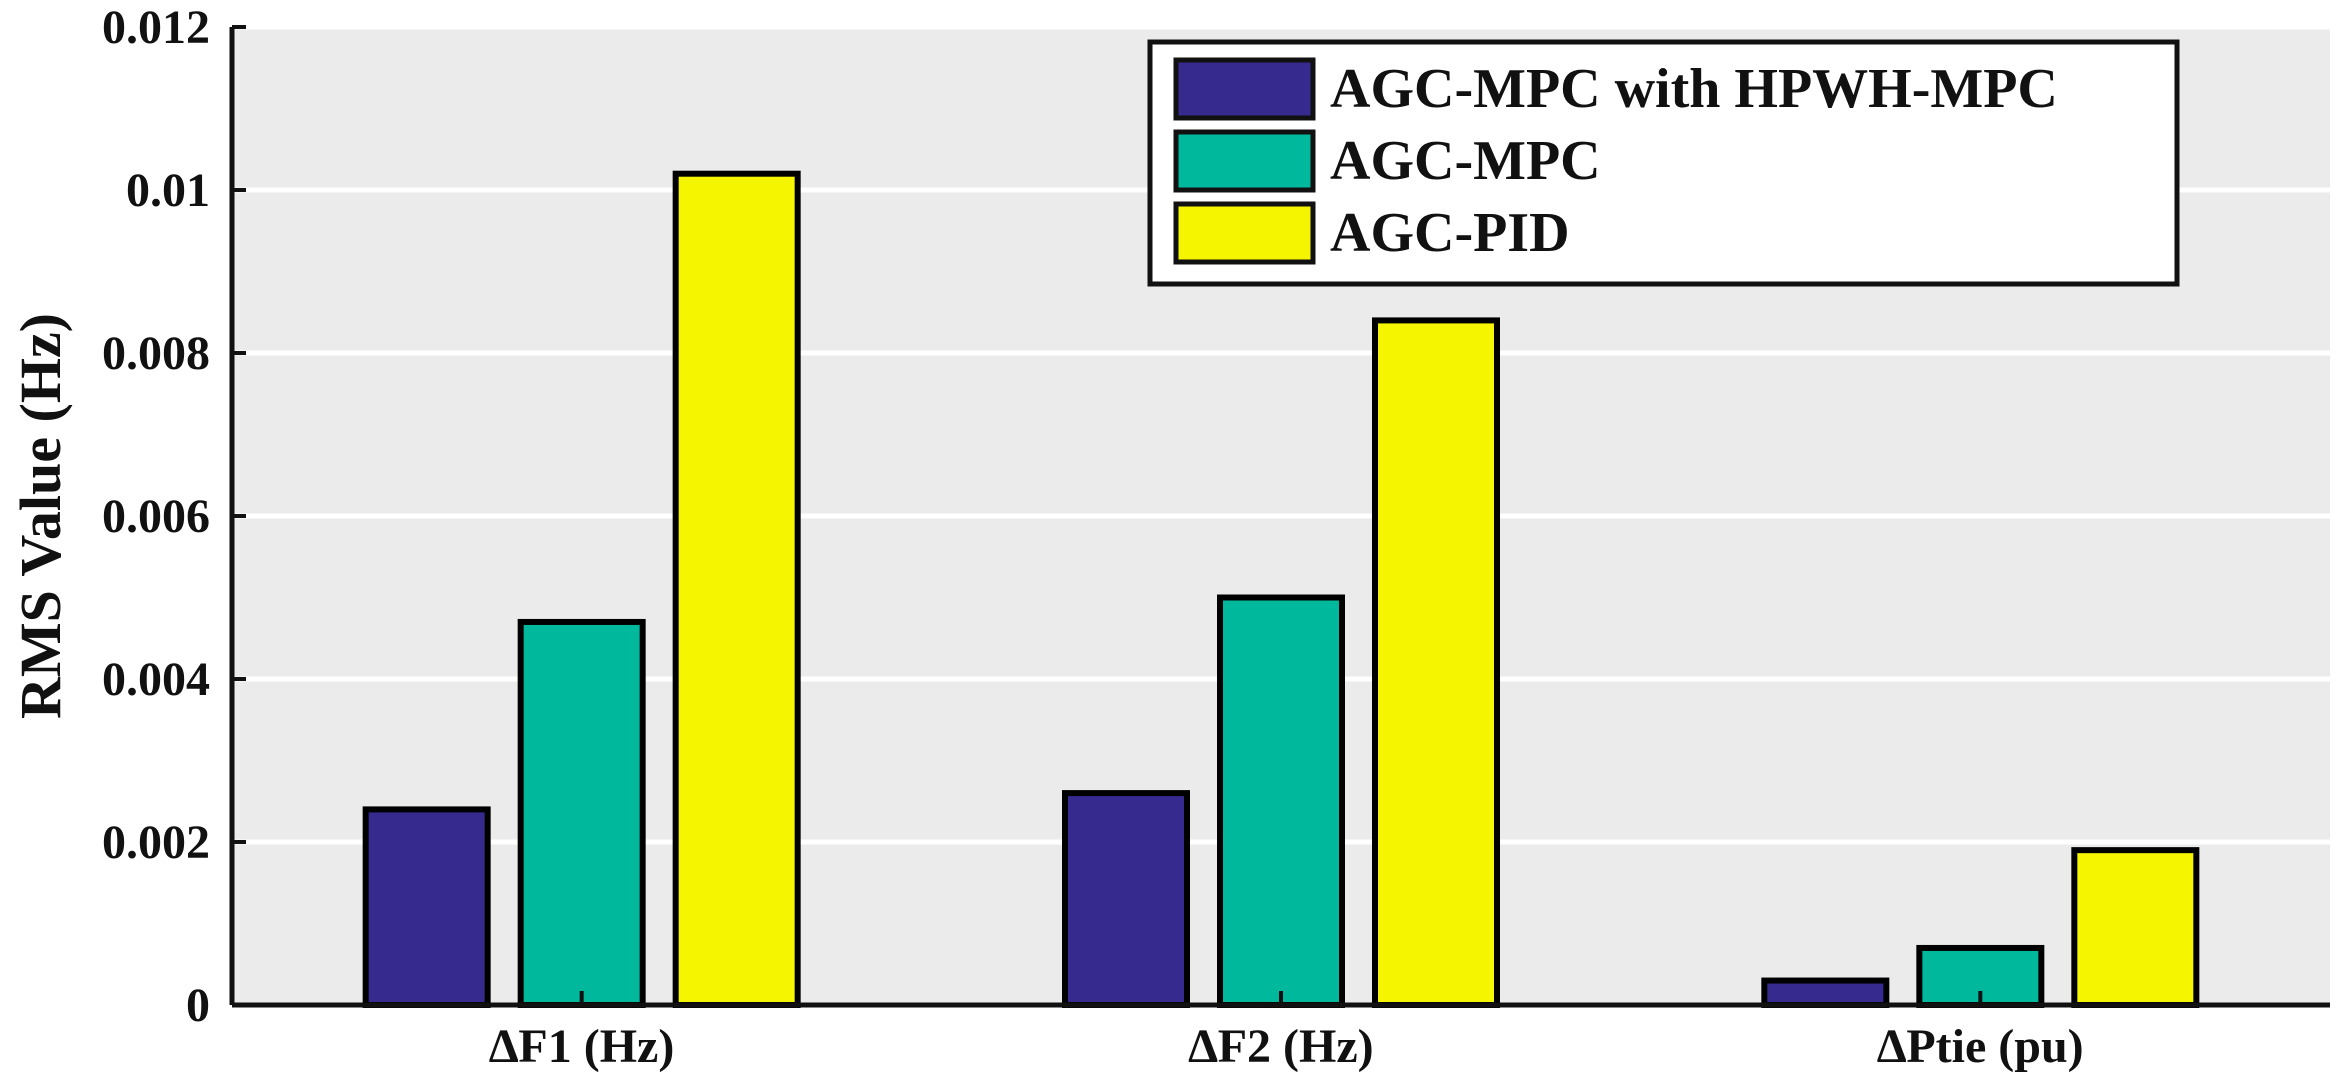 This screenshot has width=2338, height=1072. Describe the element at coordinates (581, 1046) in the screenshot. I see `x-tick-label: ∆F1 (Hz)` at that location.